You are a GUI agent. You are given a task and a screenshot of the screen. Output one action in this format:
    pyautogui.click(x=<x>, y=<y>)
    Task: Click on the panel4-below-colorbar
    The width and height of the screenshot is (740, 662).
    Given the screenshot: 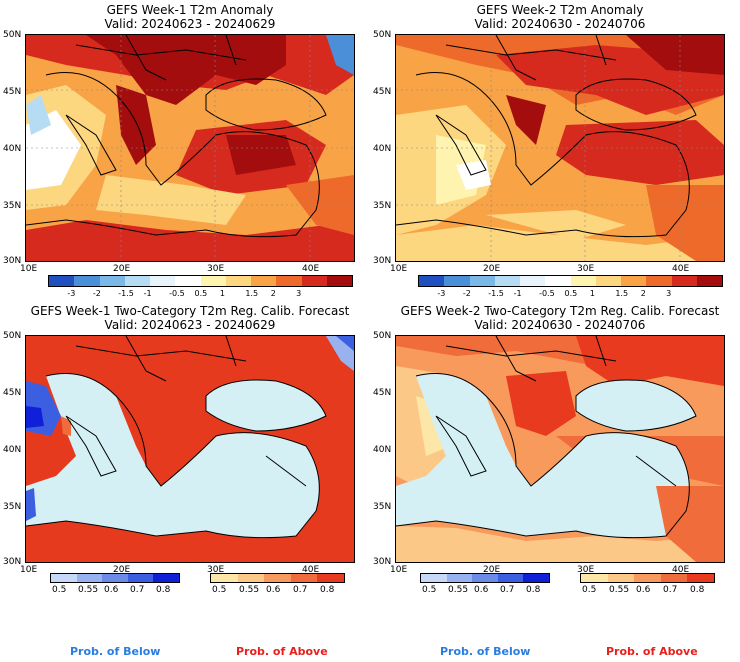 What is the action you would take?
    pyautogui.click(x=485, y=578)
    